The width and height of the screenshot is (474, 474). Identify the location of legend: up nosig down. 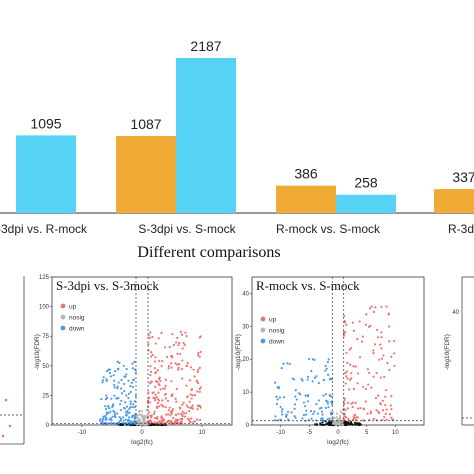
(72, 318).